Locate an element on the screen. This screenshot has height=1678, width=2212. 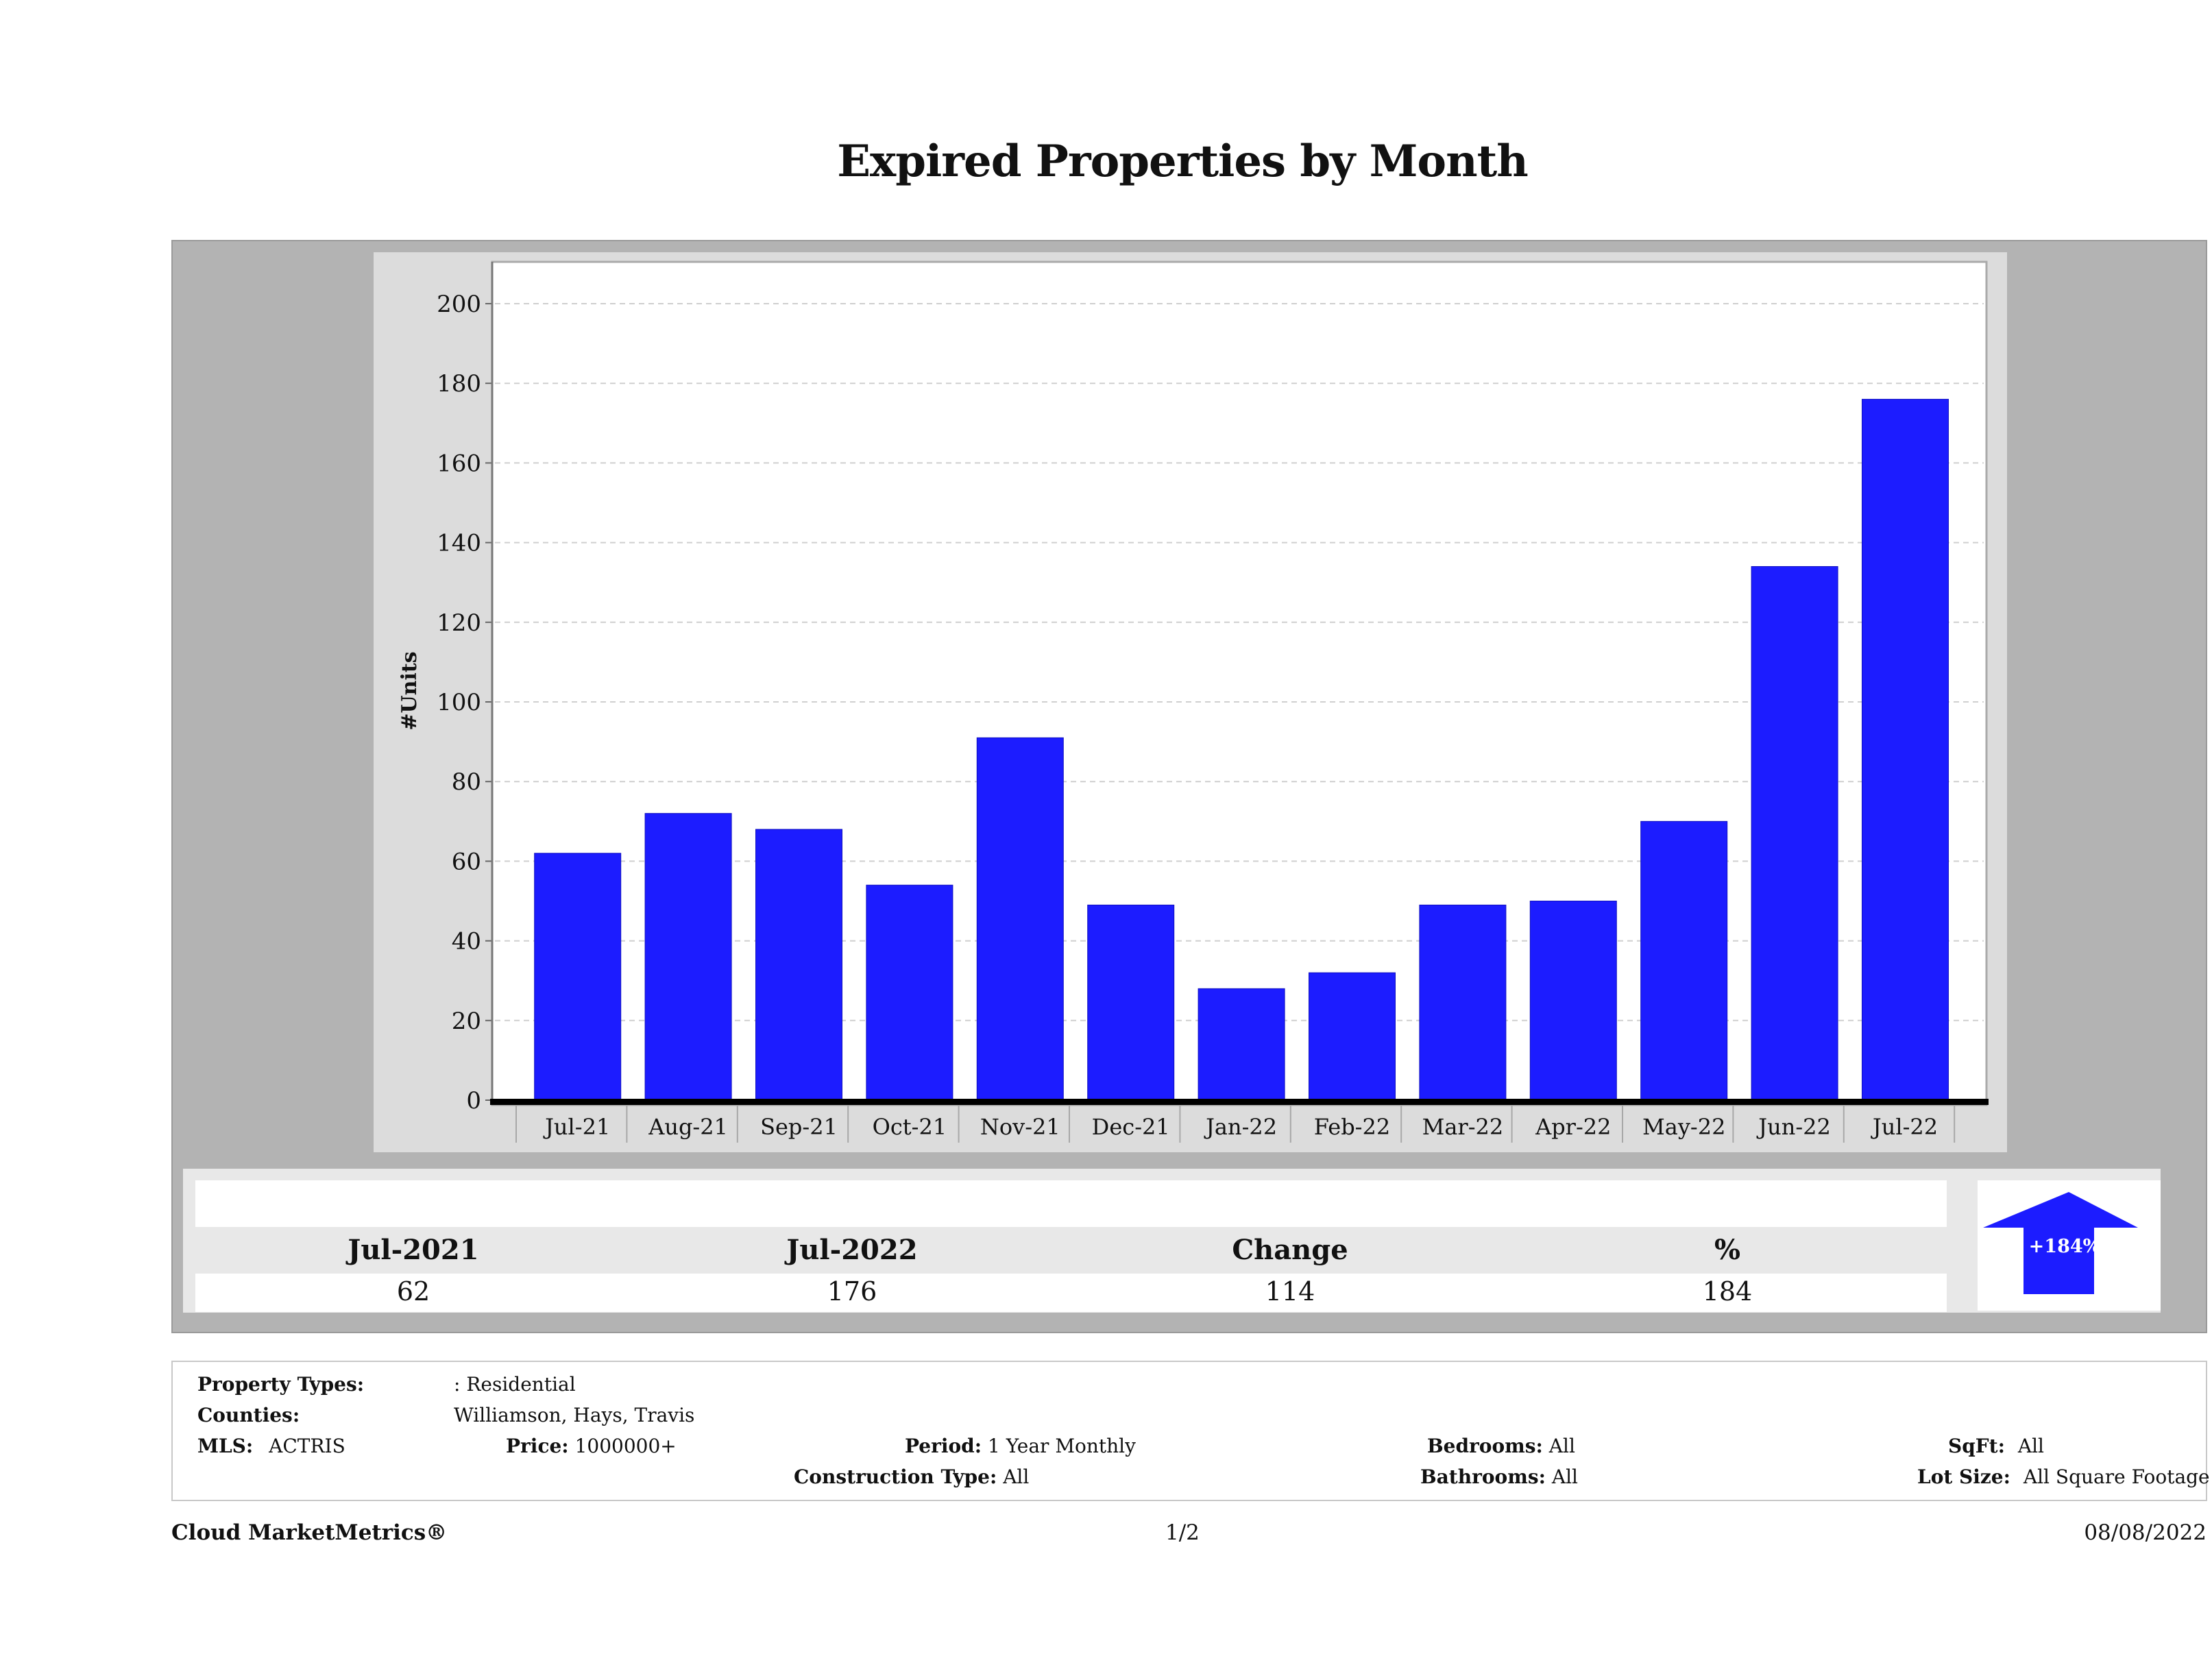
x-tick-label: Jul-22 is located at coordinates (1904, 1127).